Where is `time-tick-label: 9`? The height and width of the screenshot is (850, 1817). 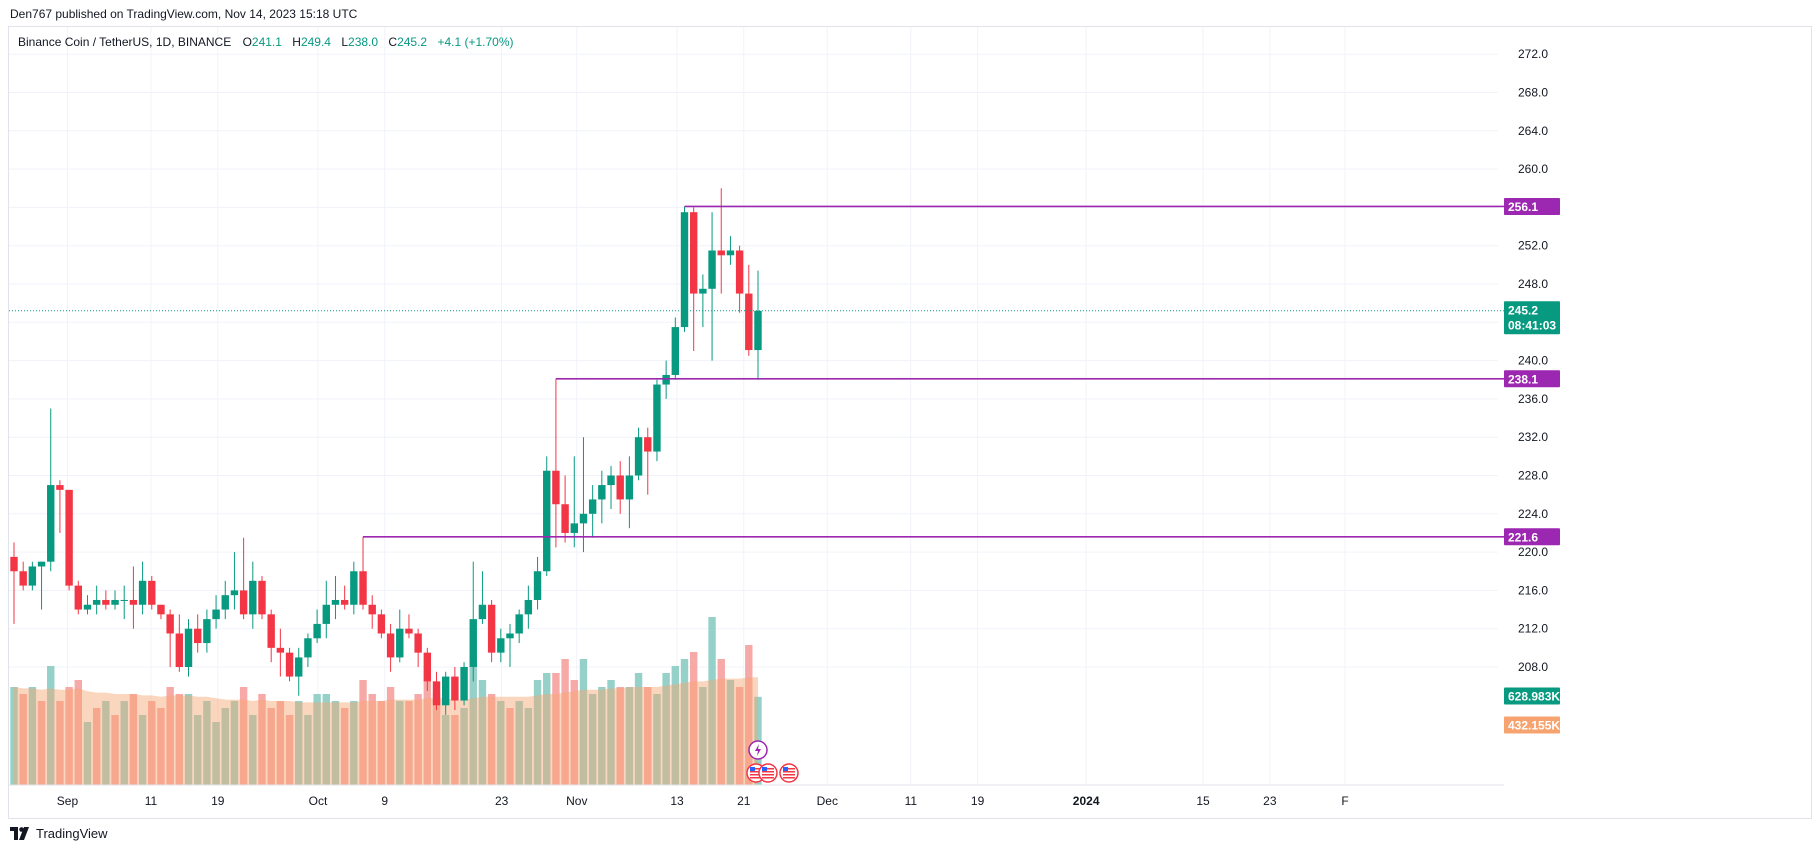
time-tick-label: 9 is located at coordinates (384, 801).